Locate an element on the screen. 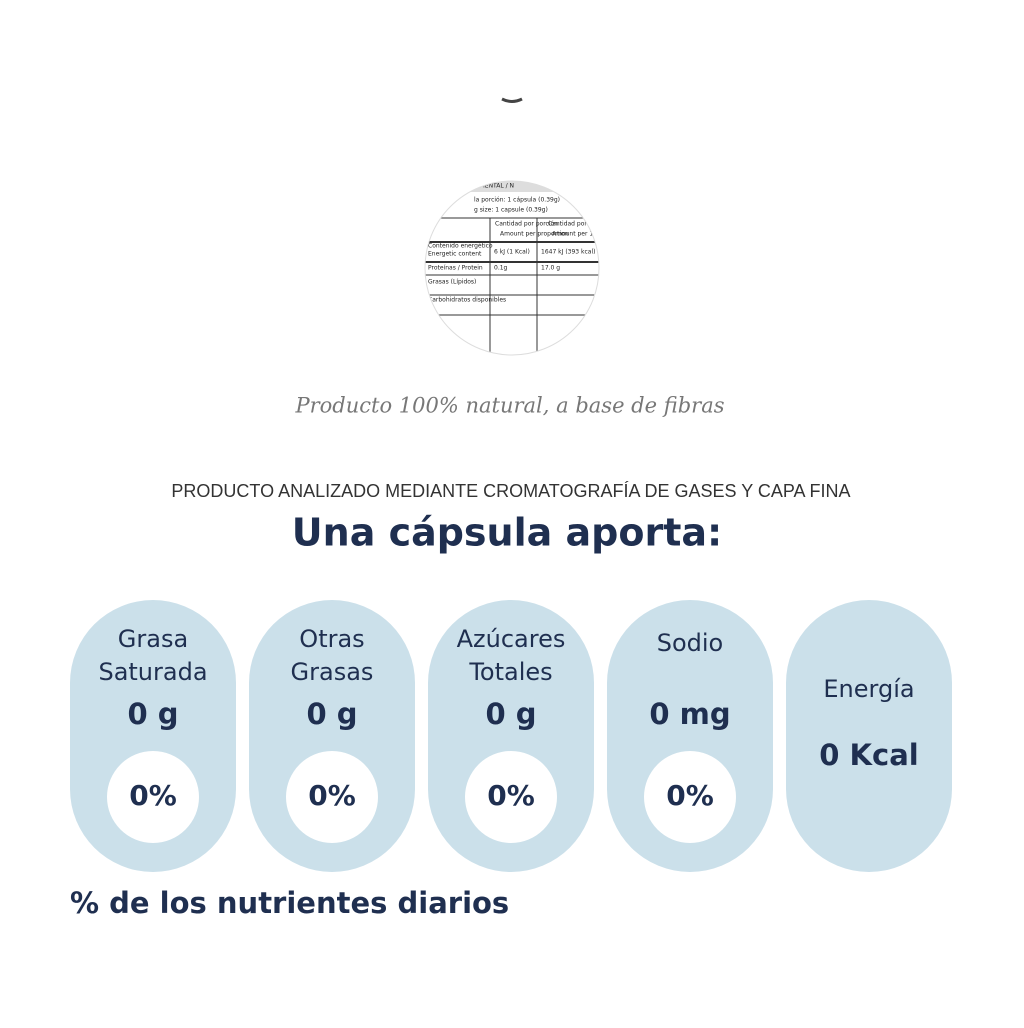 This screenshot has height=1028, width=1024. nutrient-label: Totales is located at coordinates (510, 672).